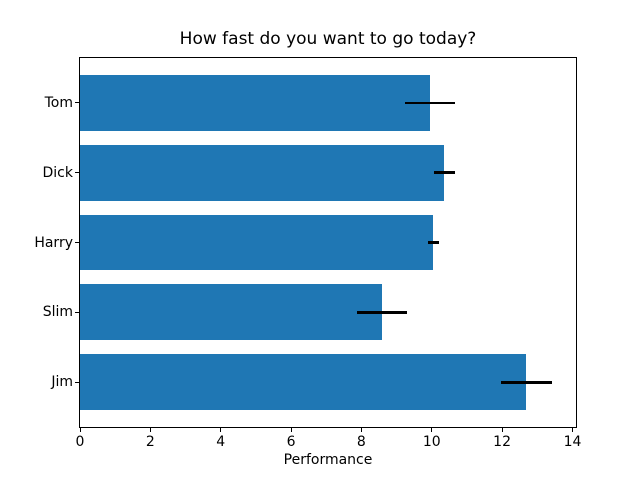 Image resolution: width=640 pixels, height=480 pixels. Describe the element at coordinates (361, 442) in the screenshot. I see `x-tick-label: 8` at that location.